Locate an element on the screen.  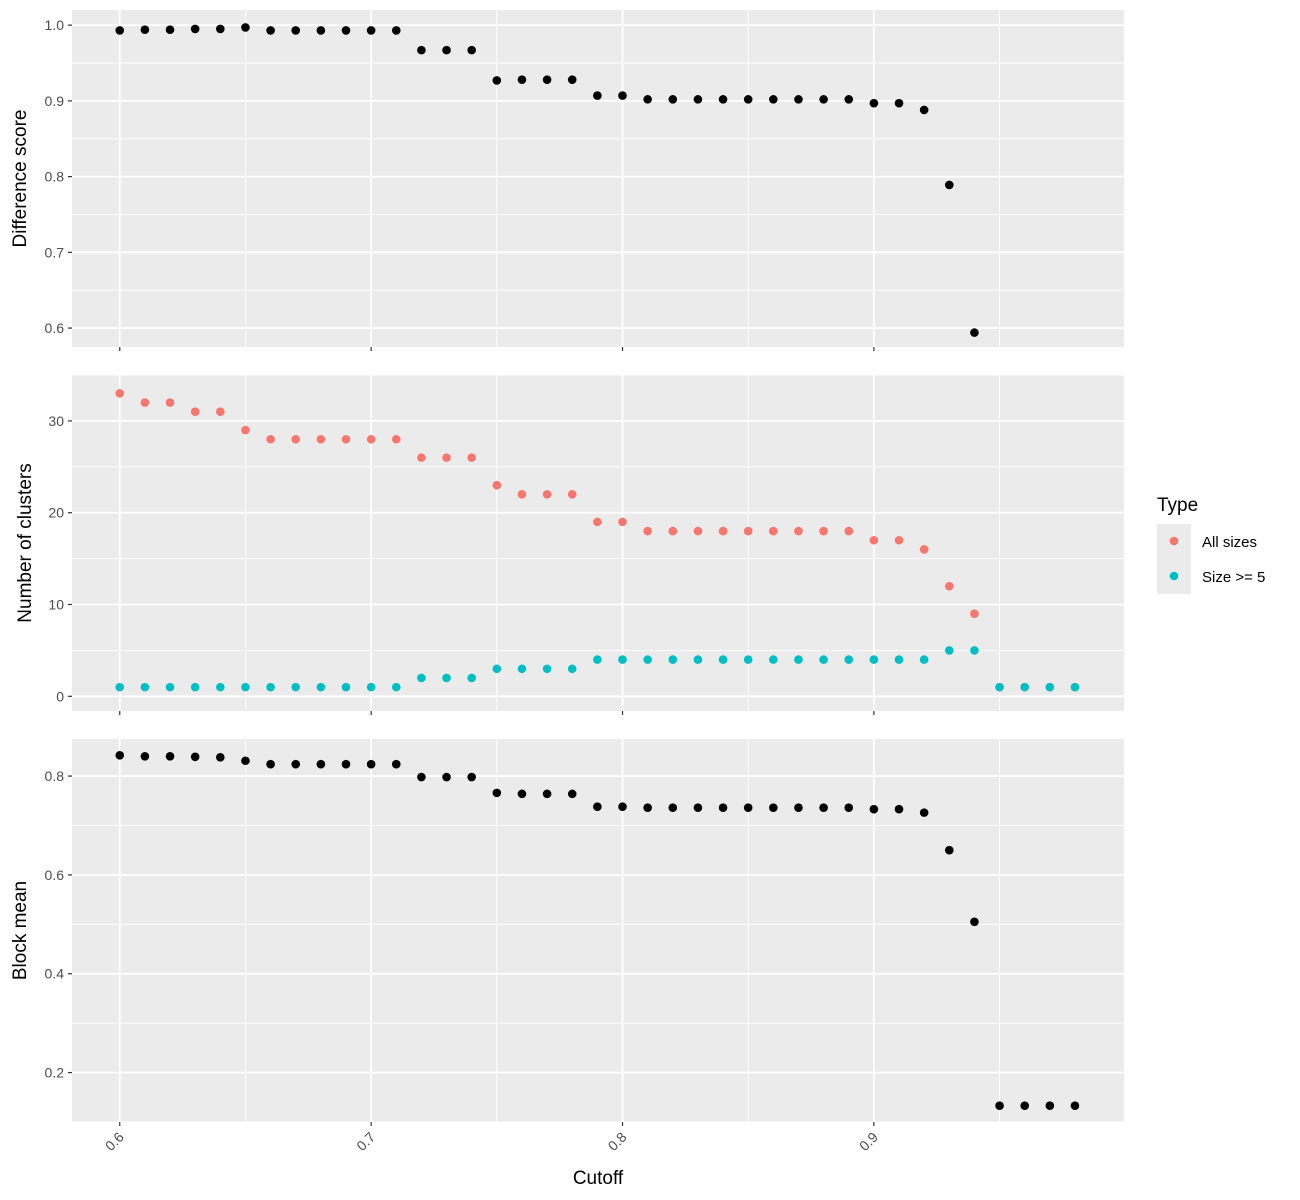
y-tick-label: 20 is located at coordinates (56, 513).